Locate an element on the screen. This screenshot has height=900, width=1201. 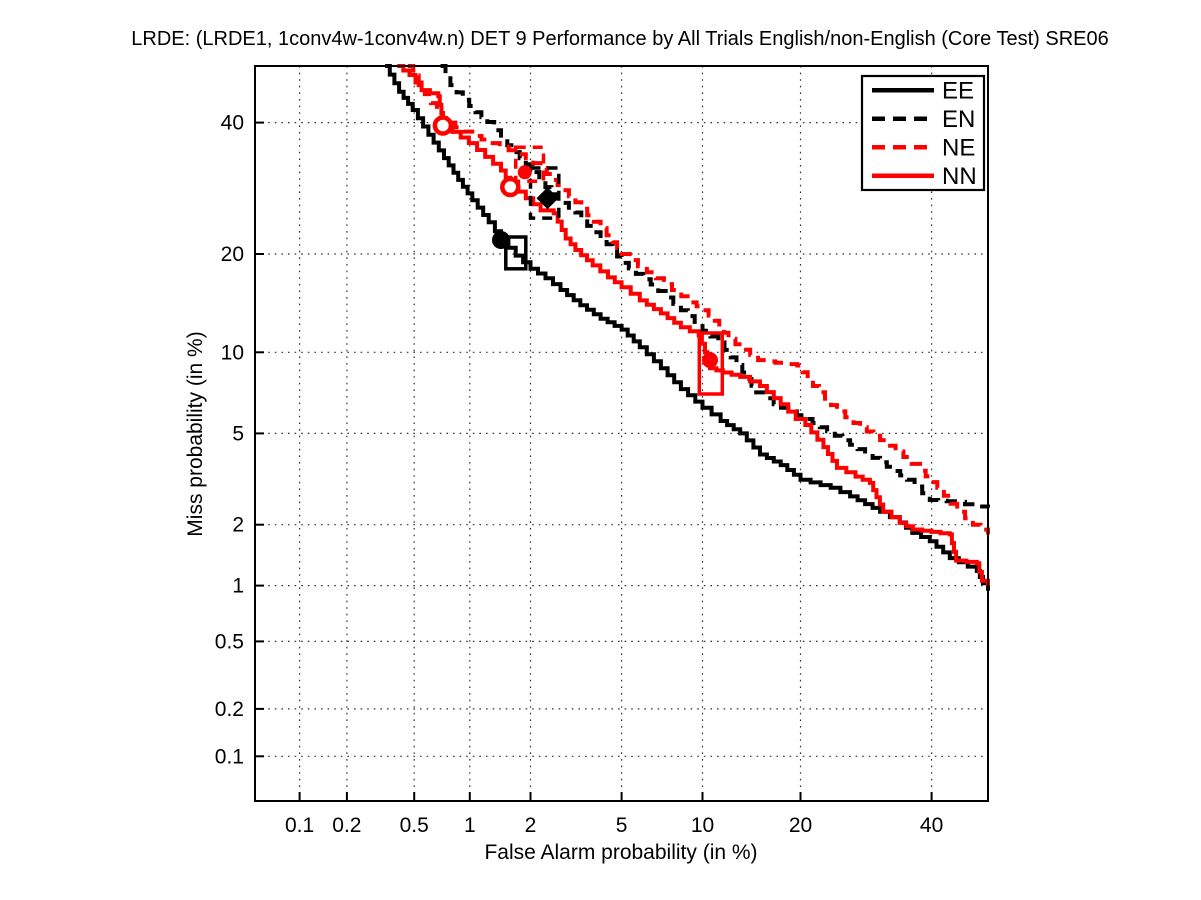
y-tick-label: 10 is located at coordinates (232, 352).